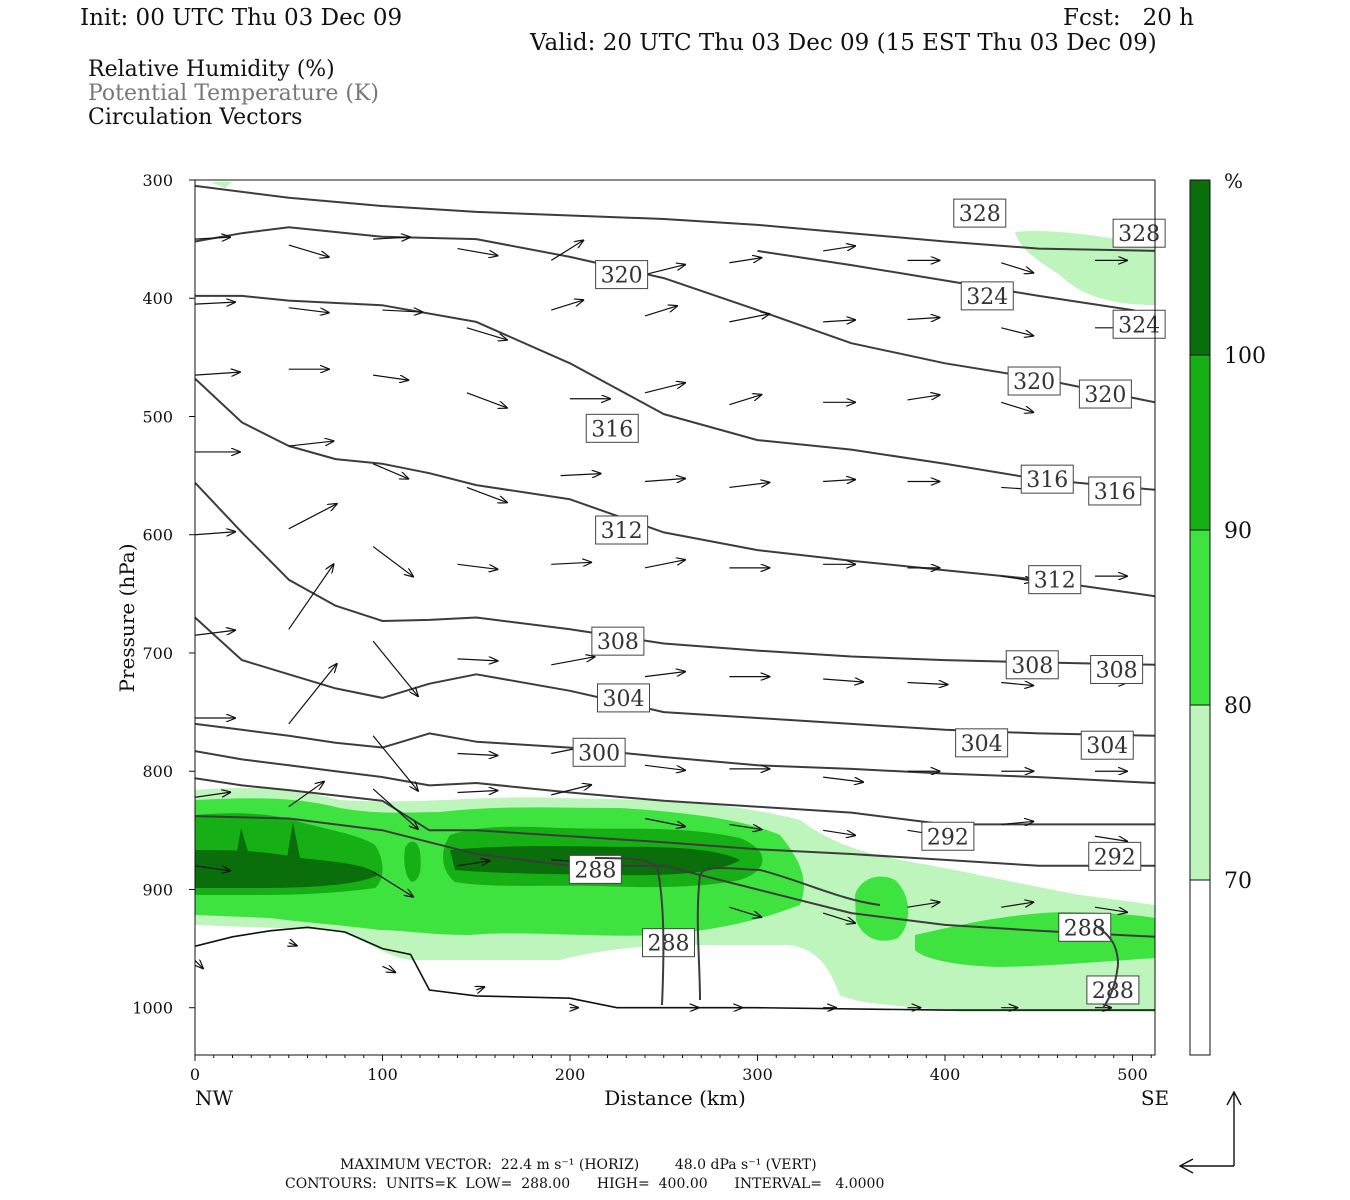 The width and height of the screenshot is (1350, 1200). I want to click on contour-label: 308, so click(1117, 671).